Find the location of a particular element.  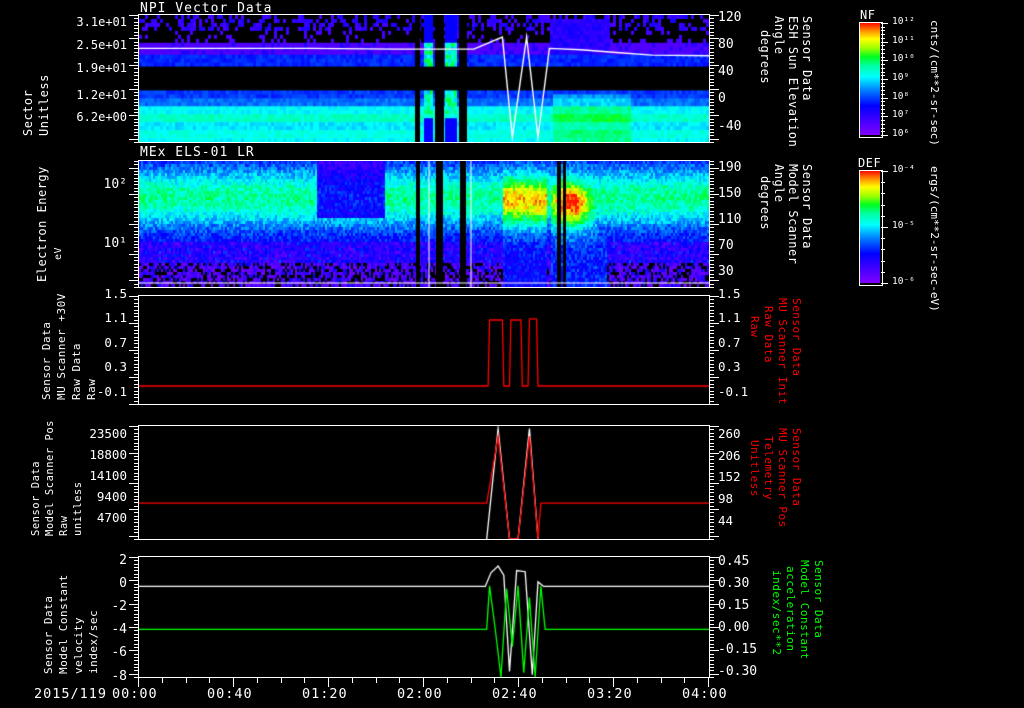

panel-npi-right-axis-title-0: Sensor Data is located at coordinates (807, 76).